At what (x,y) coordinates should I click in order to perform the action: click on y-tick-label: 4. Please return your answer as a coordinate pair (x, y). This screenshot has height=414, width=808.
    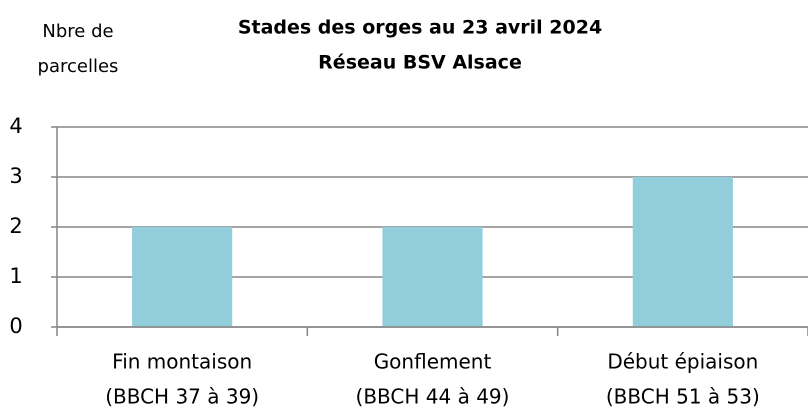
    Looking at the image, I should click on (15, 126).